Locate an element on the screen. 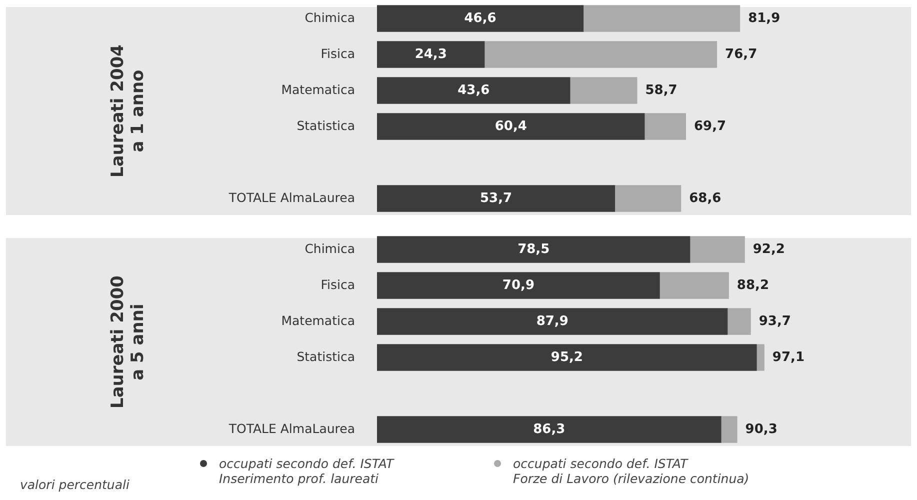 This screenshot has width=917, height=500. data-label: 70,9 is located at coordinates (518, 285).